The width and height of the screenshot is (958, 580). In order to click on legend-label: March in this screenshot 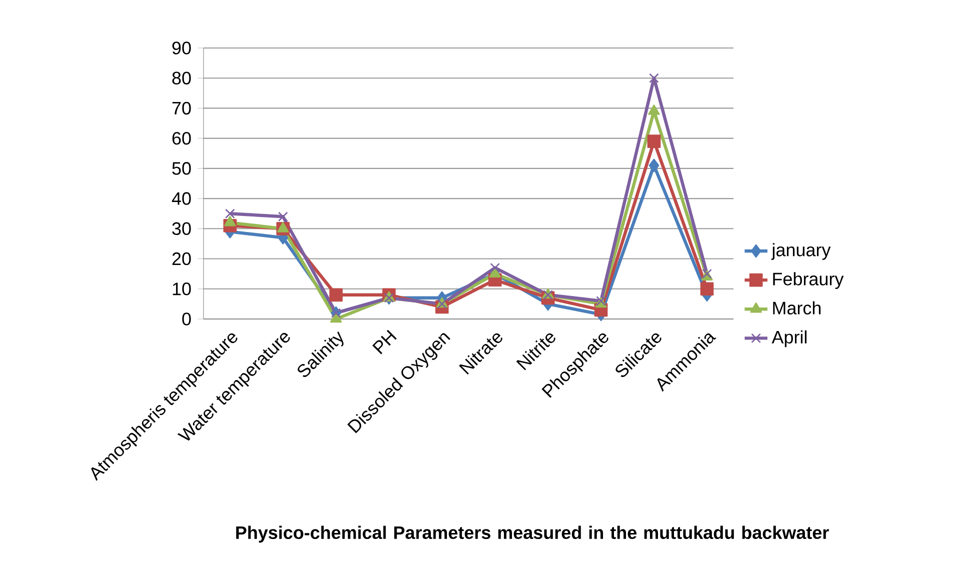, I will do `click(797, 307)`.